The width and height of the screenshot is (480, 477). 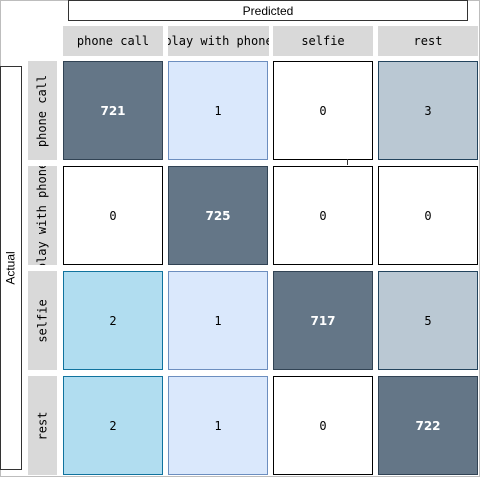 What do you see at coordinates (428, 425) in the screenshot?
I see `matrix-cell: 722` at bounding box center [428, 425].